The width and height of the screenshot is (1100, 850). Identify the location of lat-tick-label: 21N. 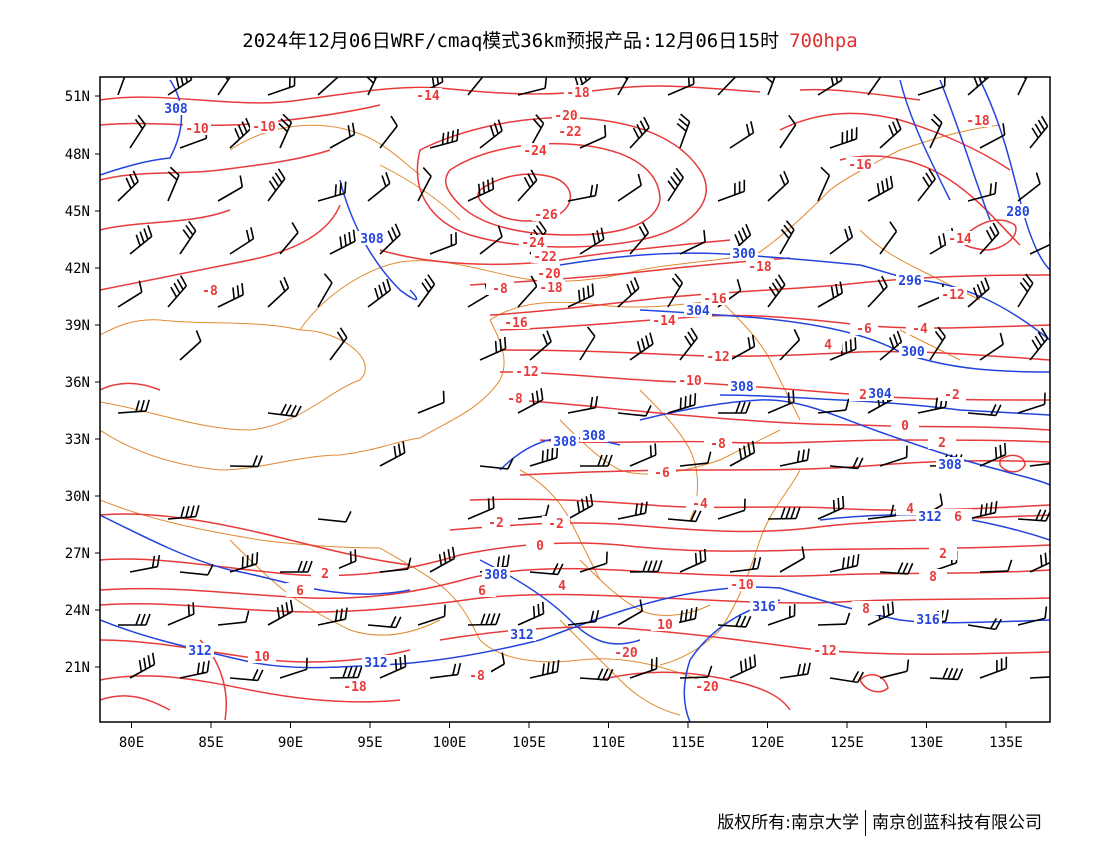
(77, 668).